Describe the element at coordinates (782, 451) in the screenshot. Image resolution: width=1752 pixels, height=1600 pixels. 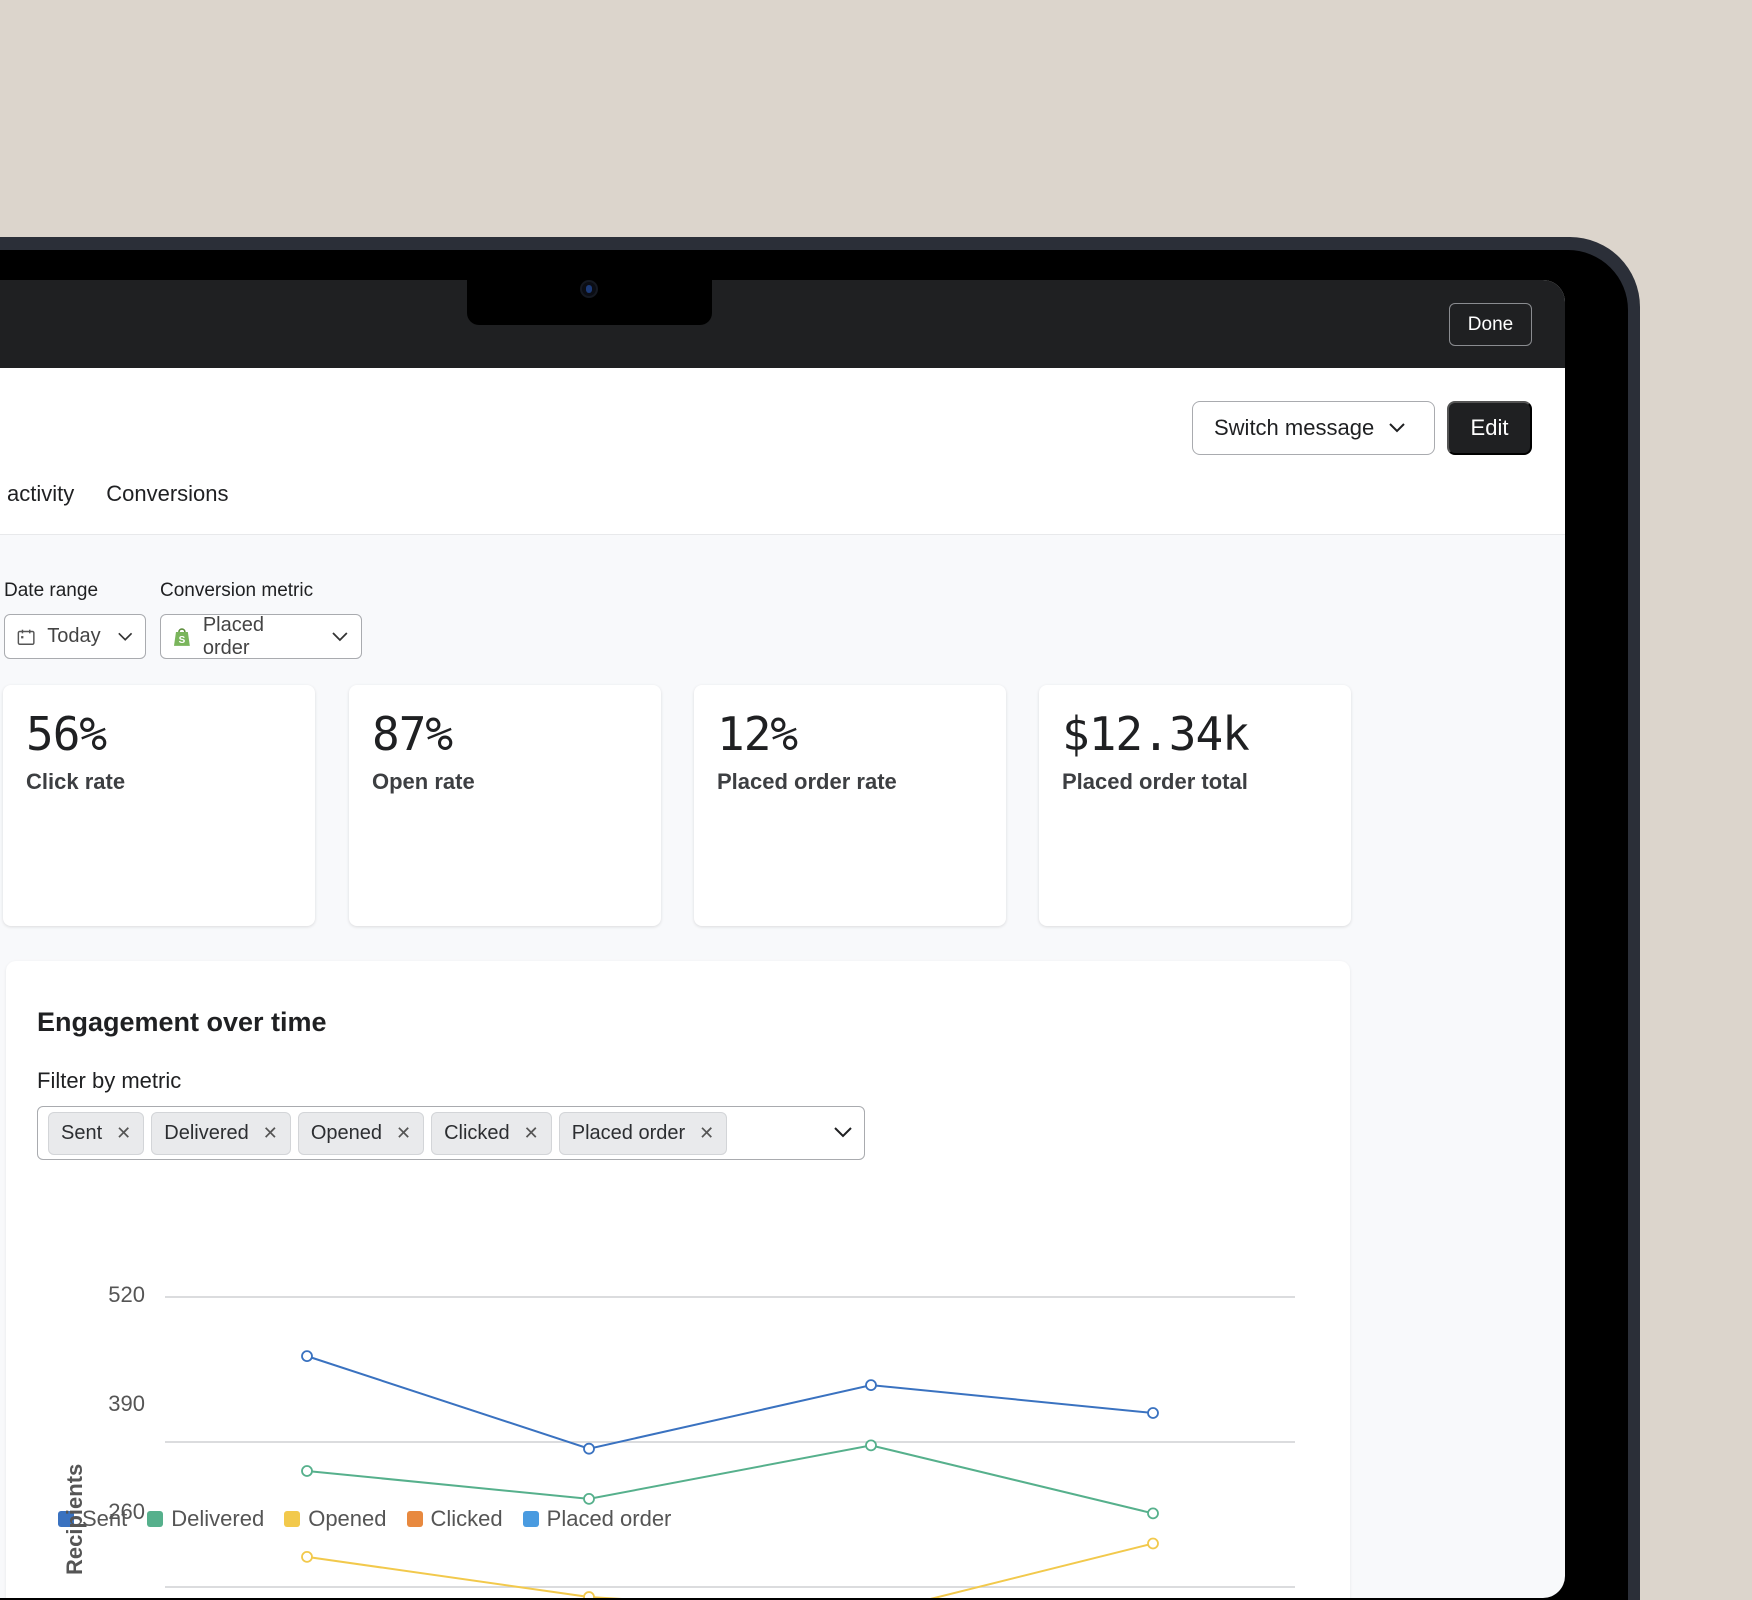
I see `toolbar: Switch message Edit activity Conversions` at that location.